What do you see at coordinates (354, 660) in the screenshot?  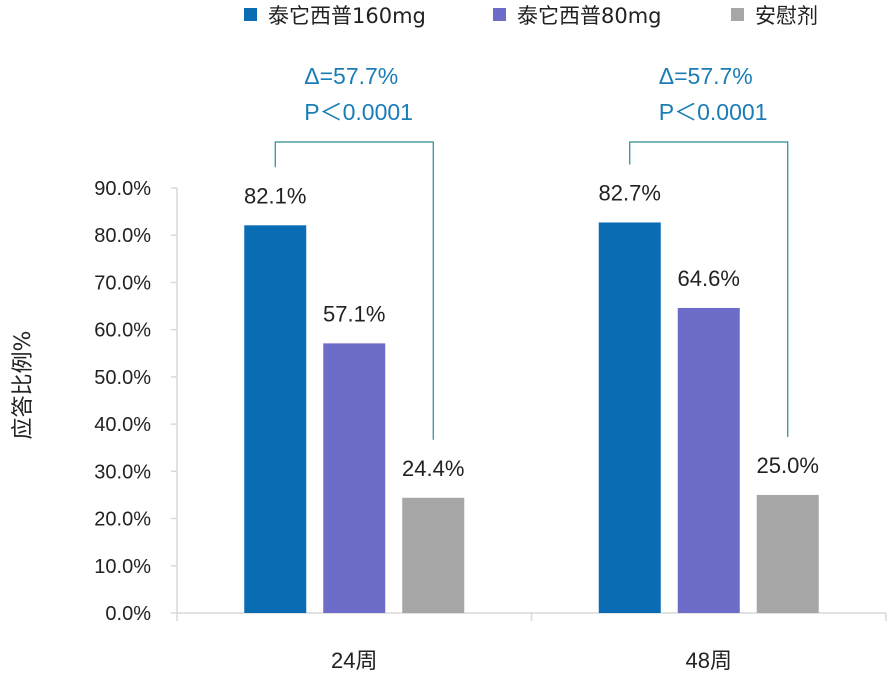 I see `x-tick-label: 24周` at bounding box center [354, 660].